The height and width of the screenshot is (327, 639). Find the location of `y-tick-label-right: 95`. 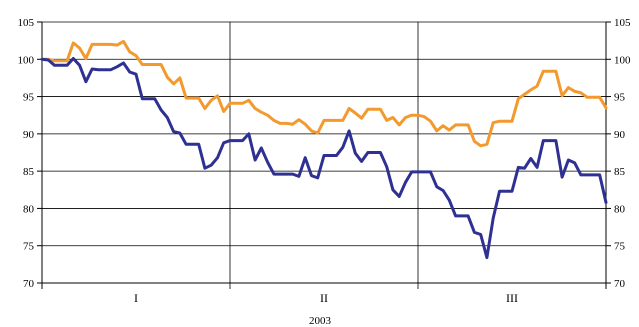

y-tick-label-right: 95 is located at coordinates (620, 98).